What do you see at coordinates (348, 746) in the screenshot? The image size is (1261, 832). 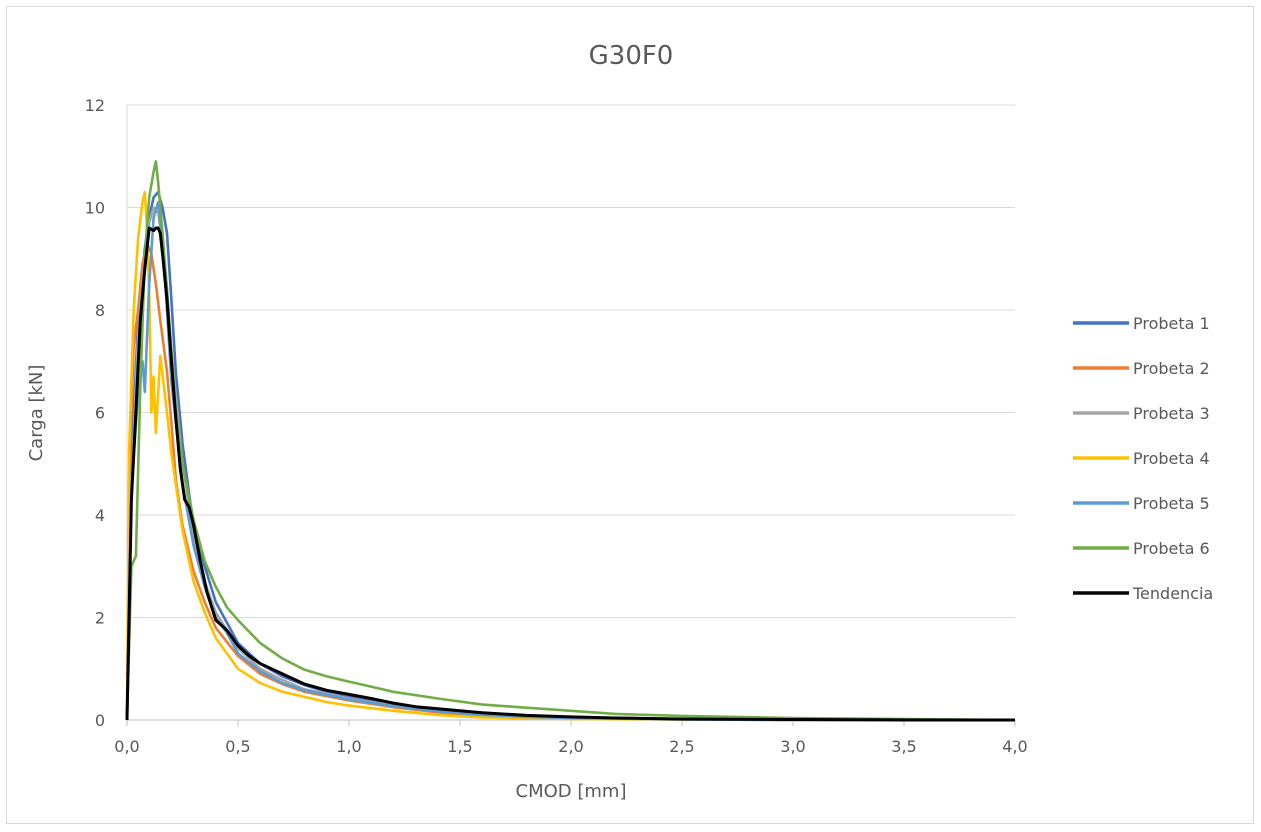 I see `x-tick-label: 1,0` at bounding box center [348, 746].